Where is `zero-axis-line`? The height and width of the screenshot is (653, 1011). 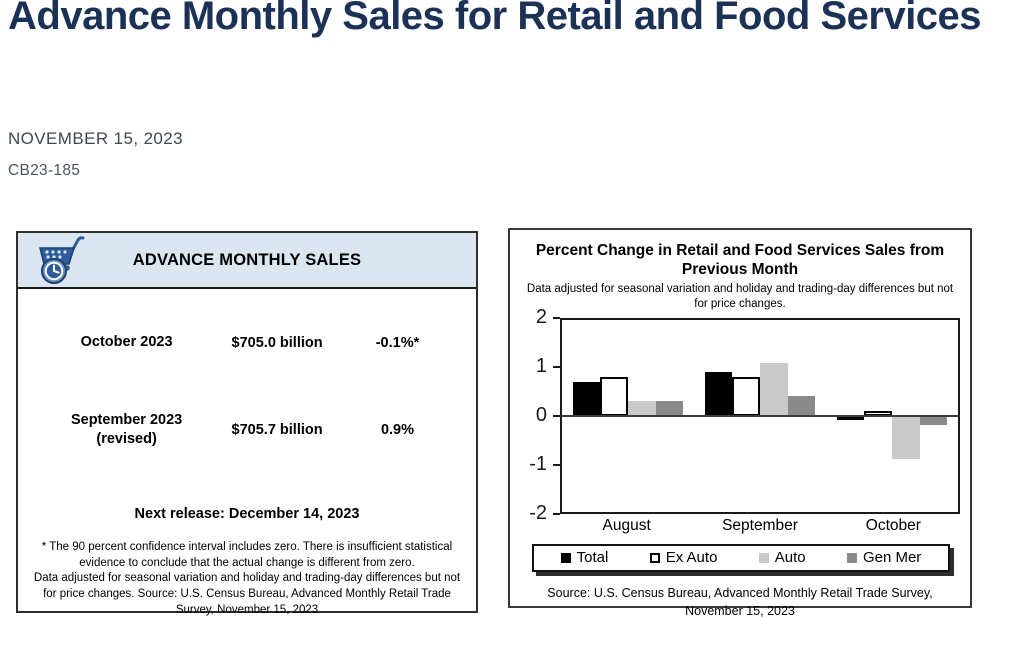 zero-axis-line is located at coordinates (760, 415).